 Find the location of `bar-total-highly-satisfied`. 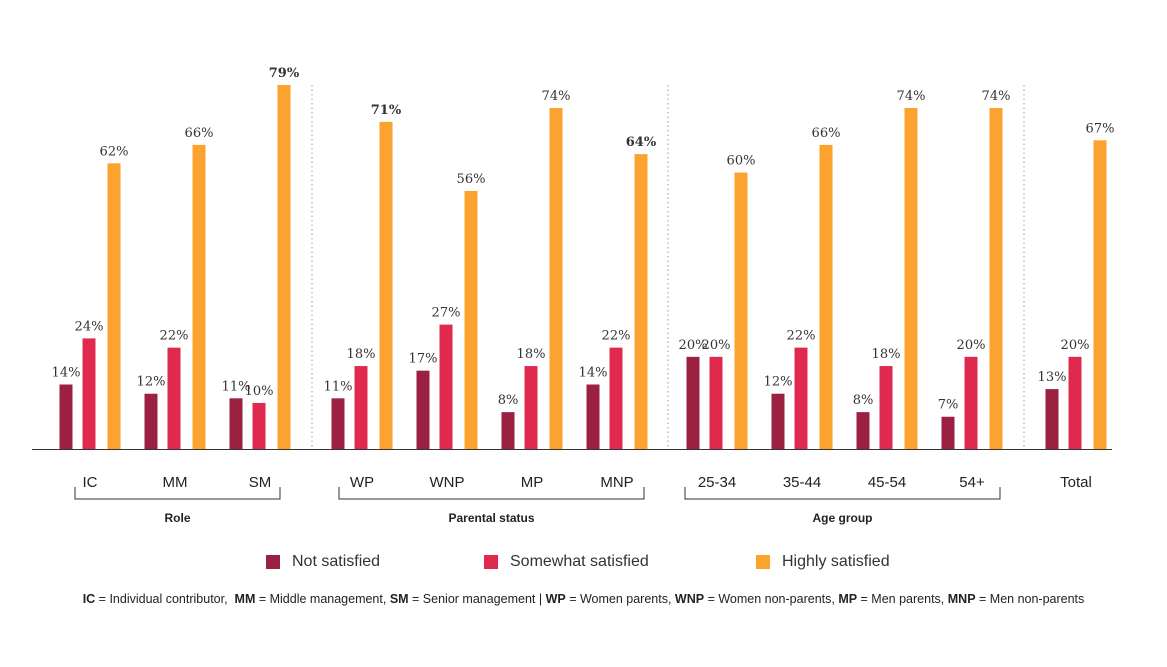

bar-total-highly-satisfied is located at coordinates (1100, 294).